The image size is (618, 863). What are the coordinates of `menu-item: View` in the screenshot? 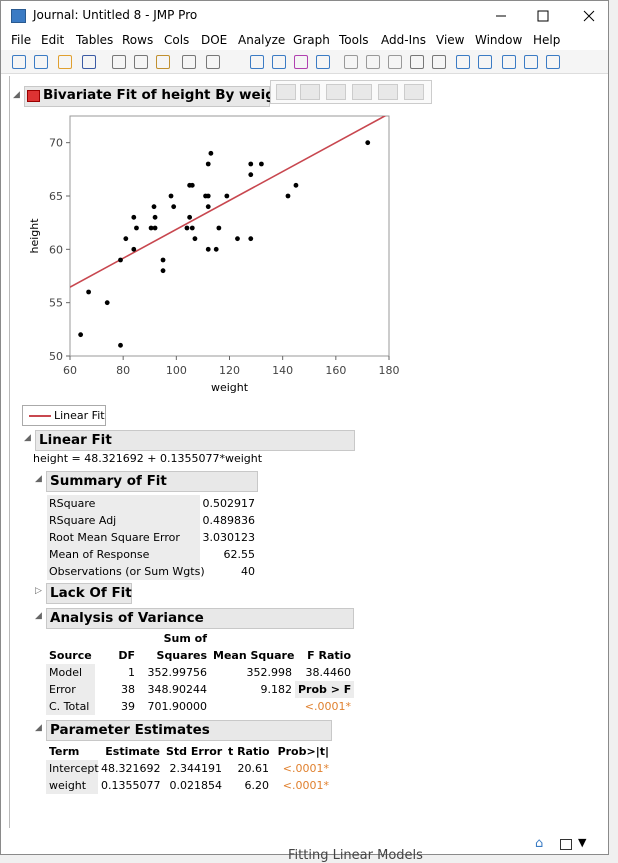 It's located at (450, 40).